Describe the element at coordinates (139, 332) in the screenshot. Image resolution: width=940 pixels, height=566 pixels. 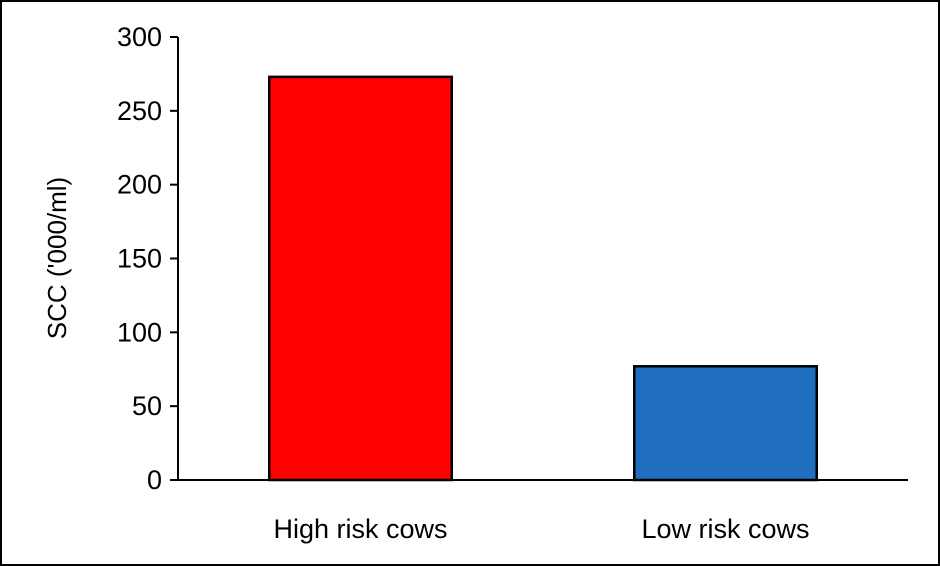
I see `y-tick-label: 100` at that location.